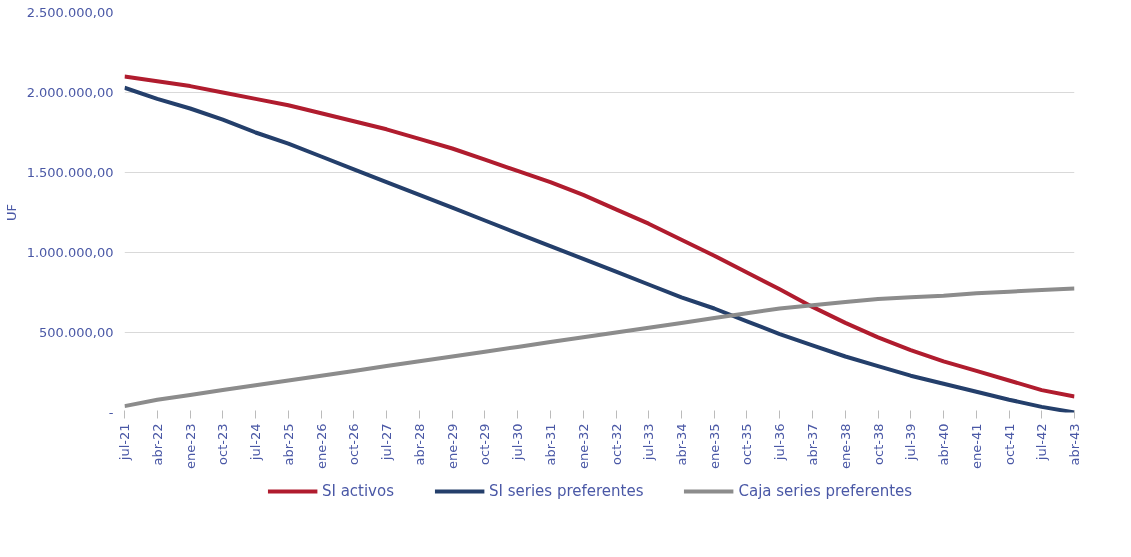  Describe the element at coordinates (357, 491) in the screenshot. I see `legend-label: SI activos` at that location.